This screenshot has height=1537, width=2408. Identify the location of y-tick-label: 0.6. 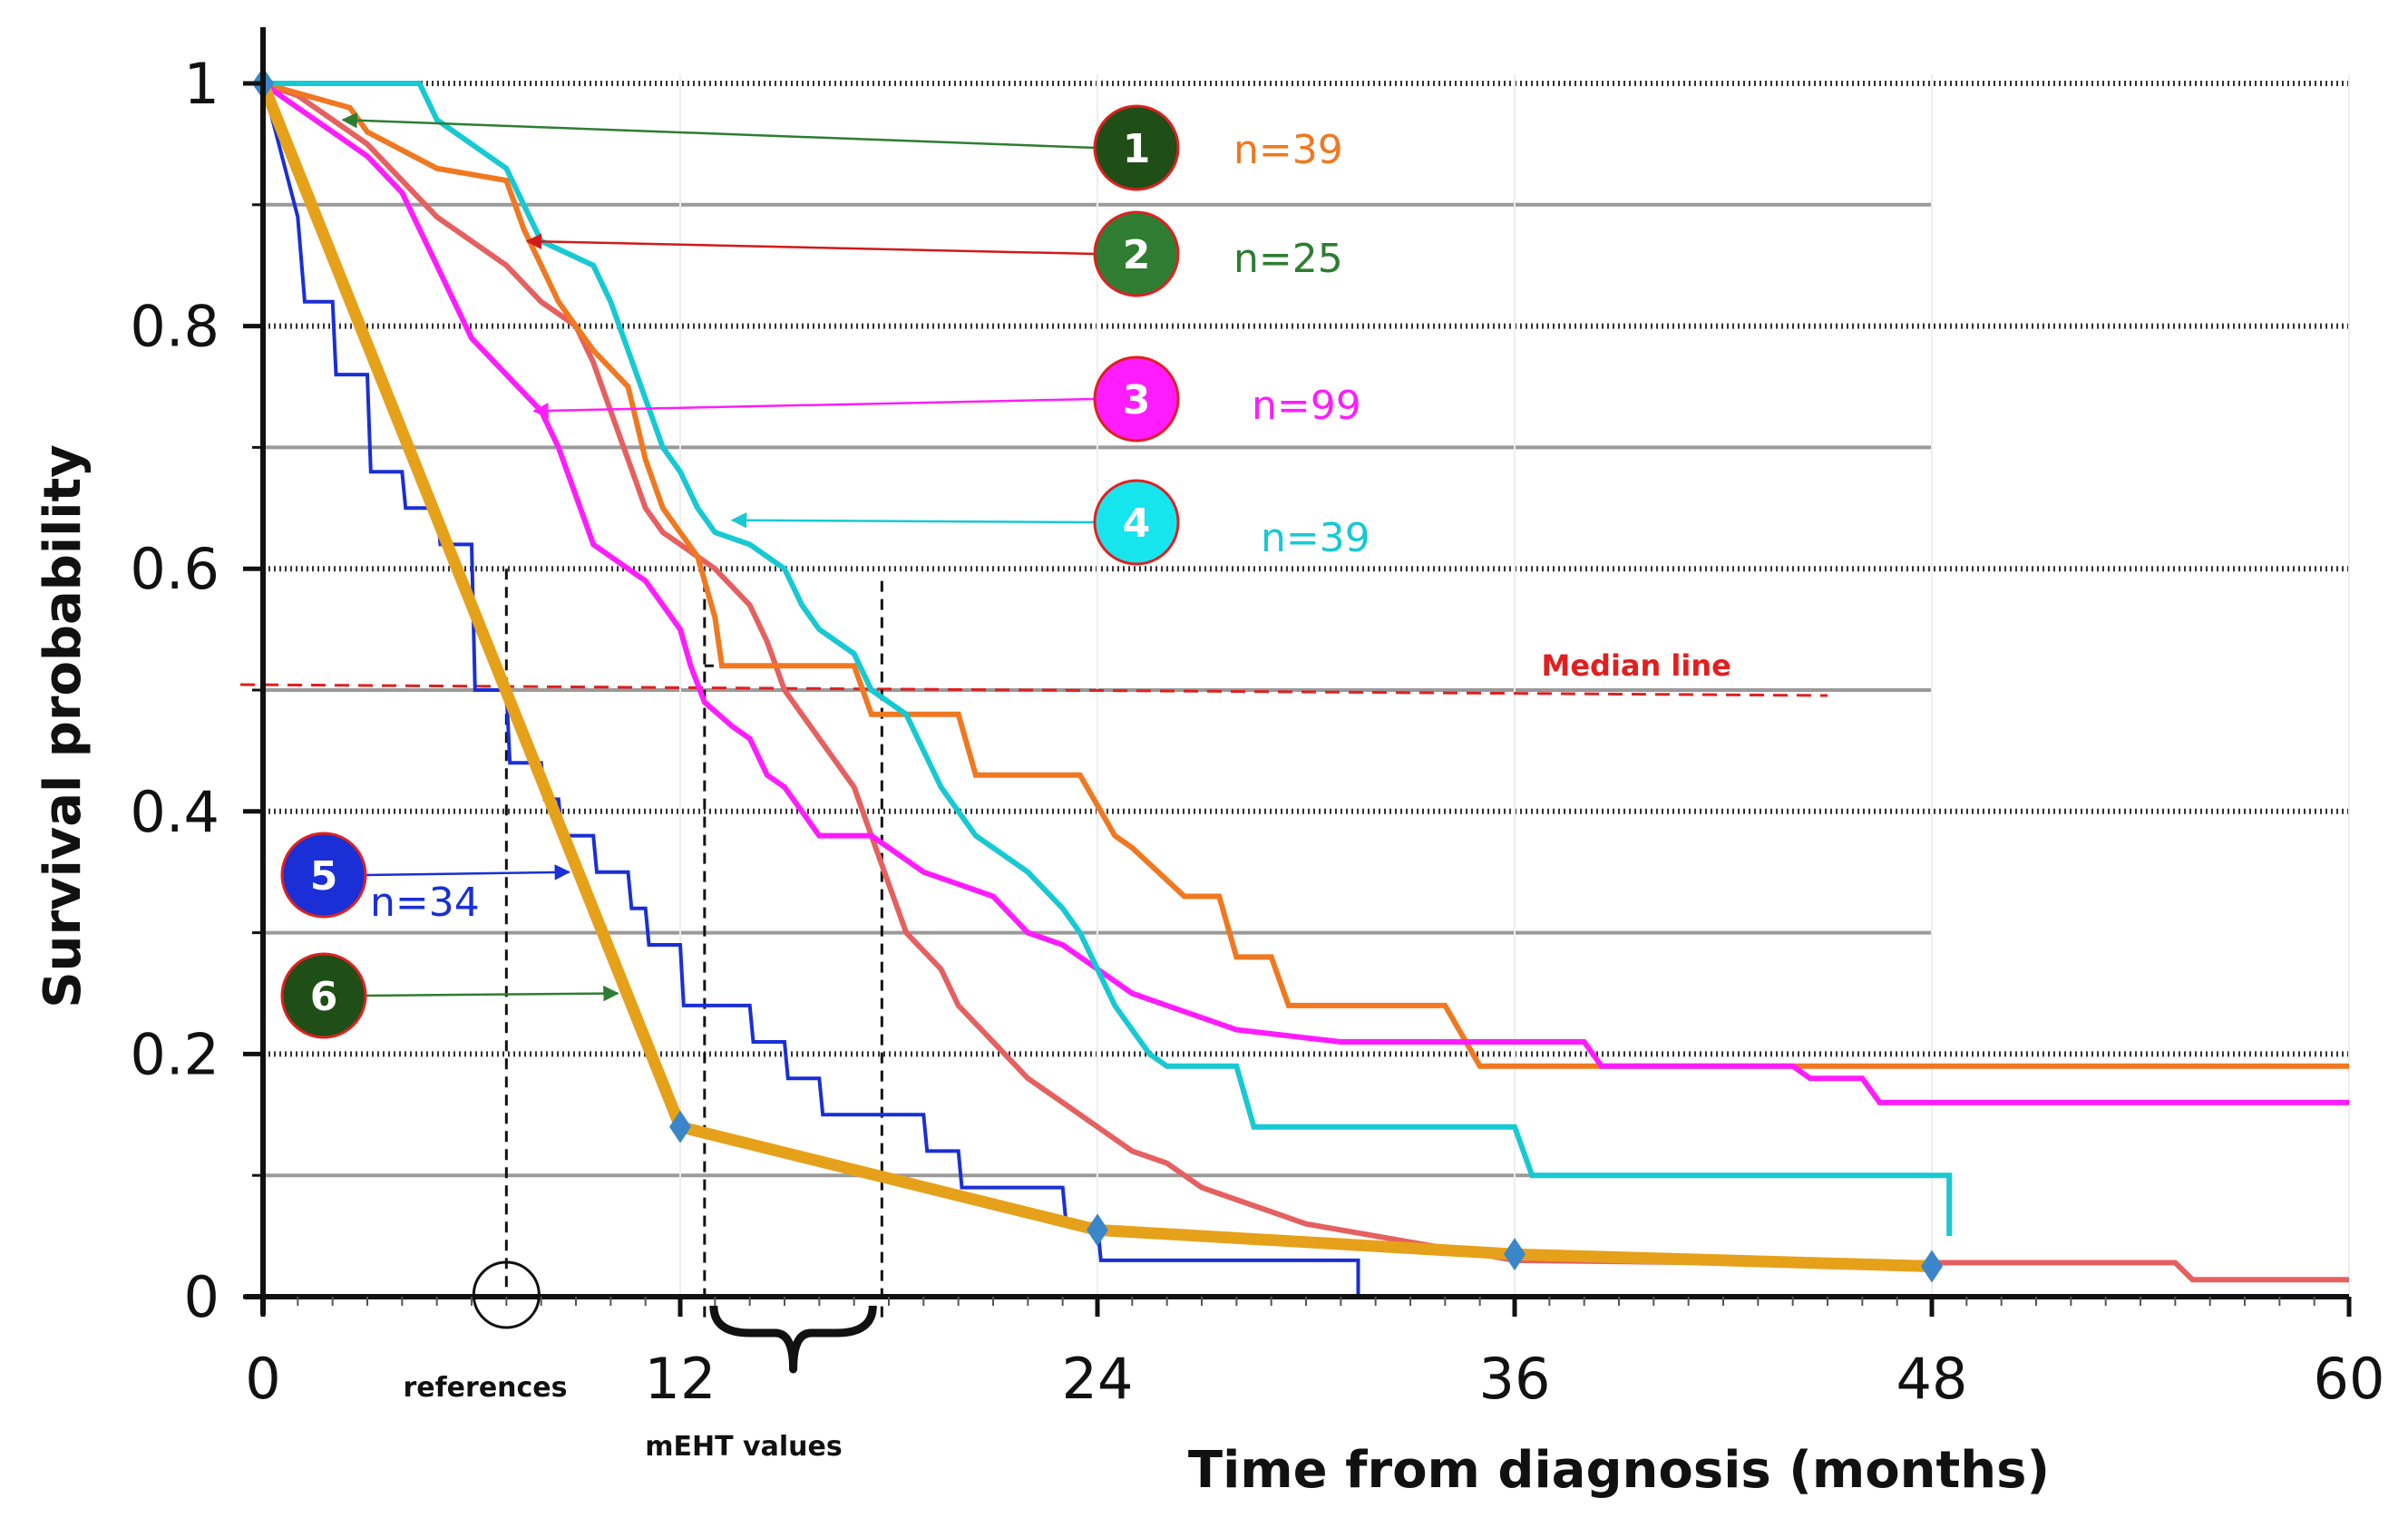
(174, 569).